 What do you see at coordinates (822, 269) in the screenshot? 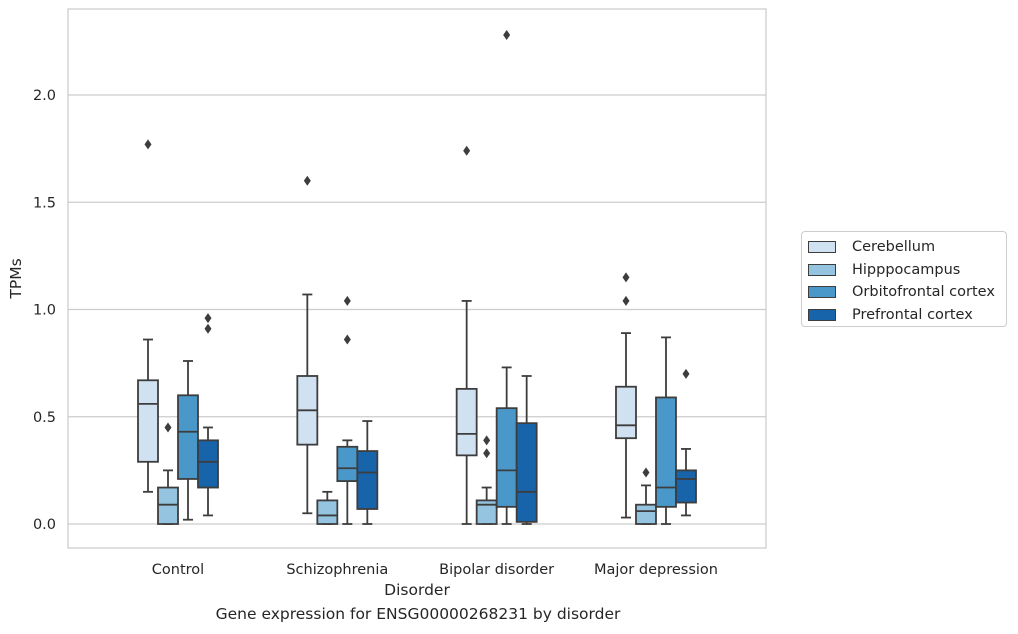
I see `legend-swatch-hippocampus` at bounding box center [822, 269].